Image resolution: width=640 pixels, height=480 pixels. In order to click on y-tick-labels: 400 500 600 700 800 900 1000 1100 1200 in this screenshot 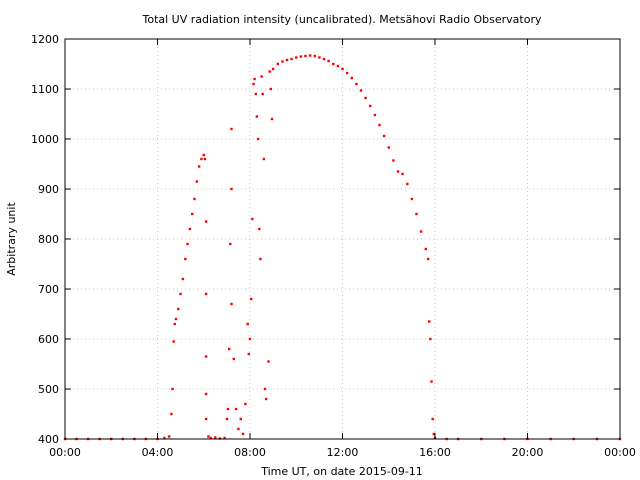, I will do `click(45, 239)`.